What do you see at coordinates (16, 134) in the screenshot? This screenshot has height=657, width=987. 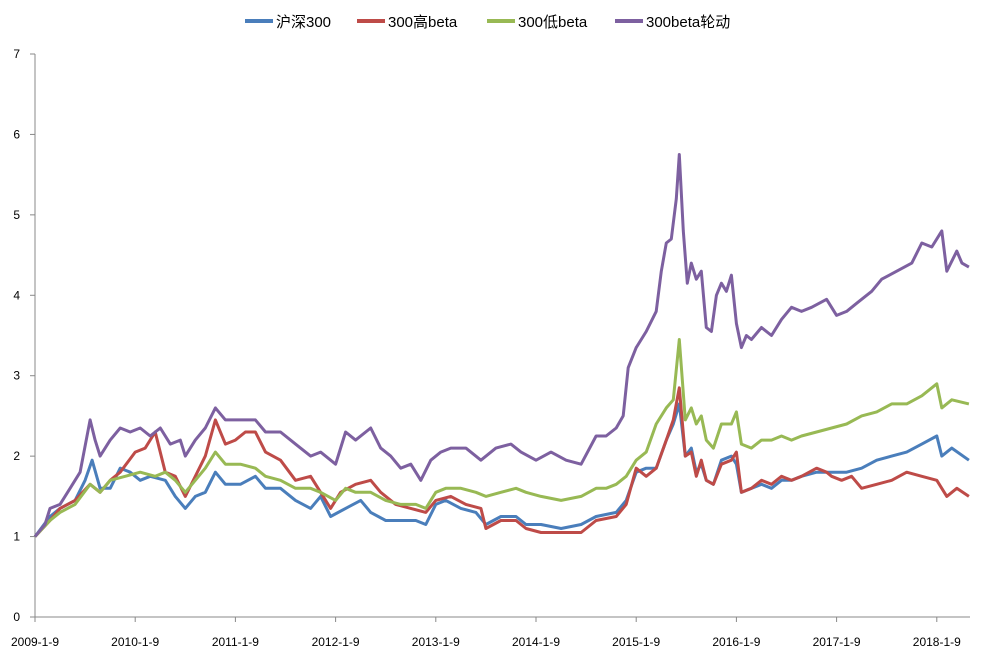 I see `y-tick-label: 6` at bounding box center [16, 134].